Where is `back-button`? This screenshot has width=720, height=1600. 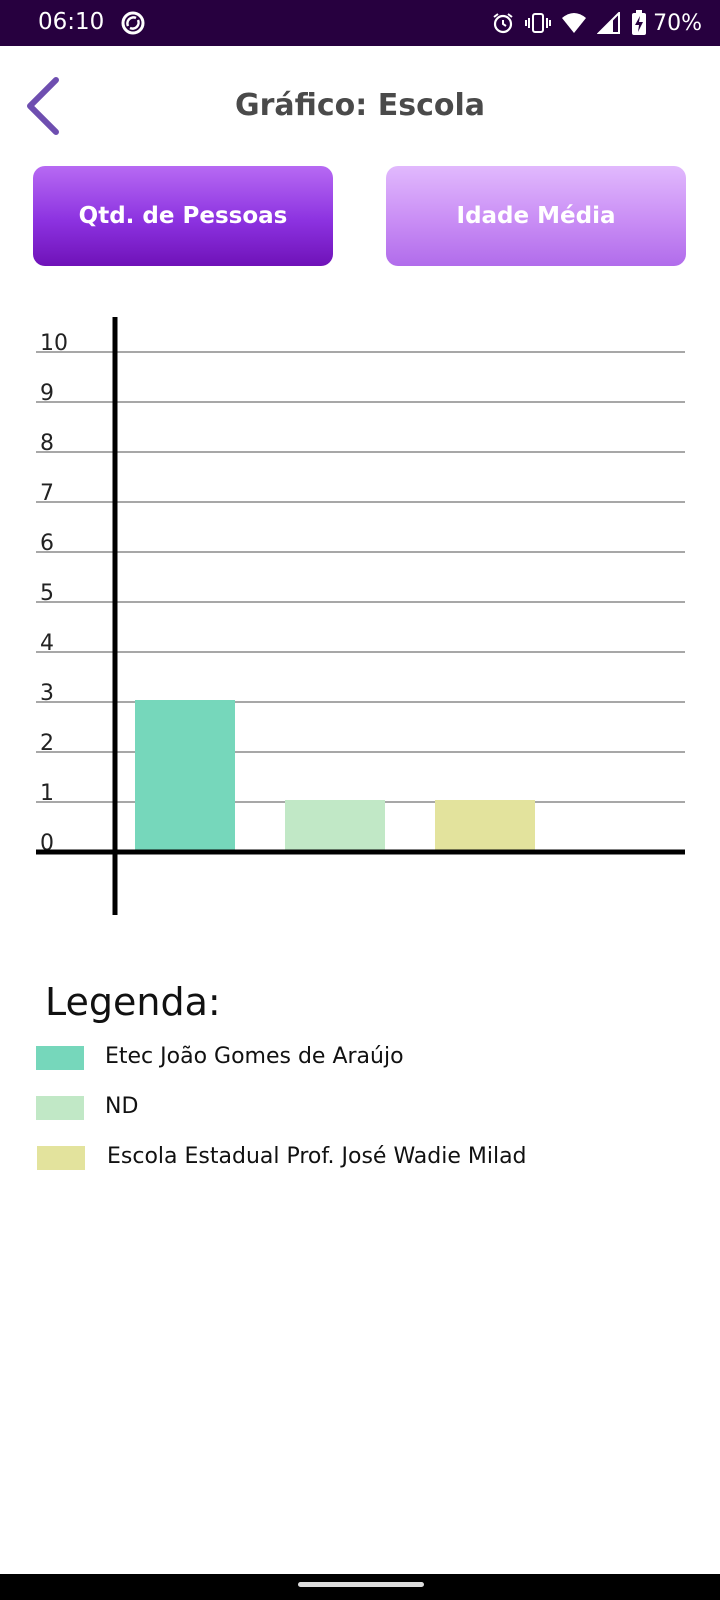
back-button is located at coordinates (42, 106).